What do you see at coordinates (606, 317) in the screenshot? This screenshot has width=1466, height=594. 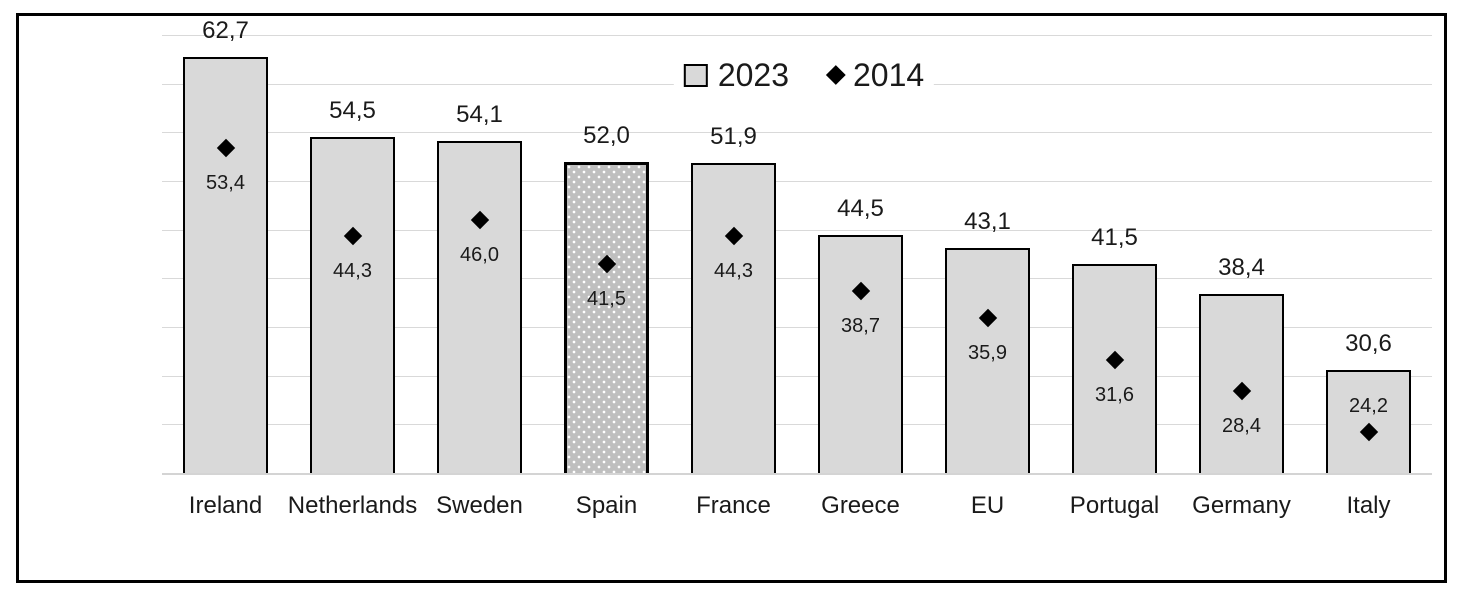 I see `bar-2023-spain` at bounding box center [606, 317].